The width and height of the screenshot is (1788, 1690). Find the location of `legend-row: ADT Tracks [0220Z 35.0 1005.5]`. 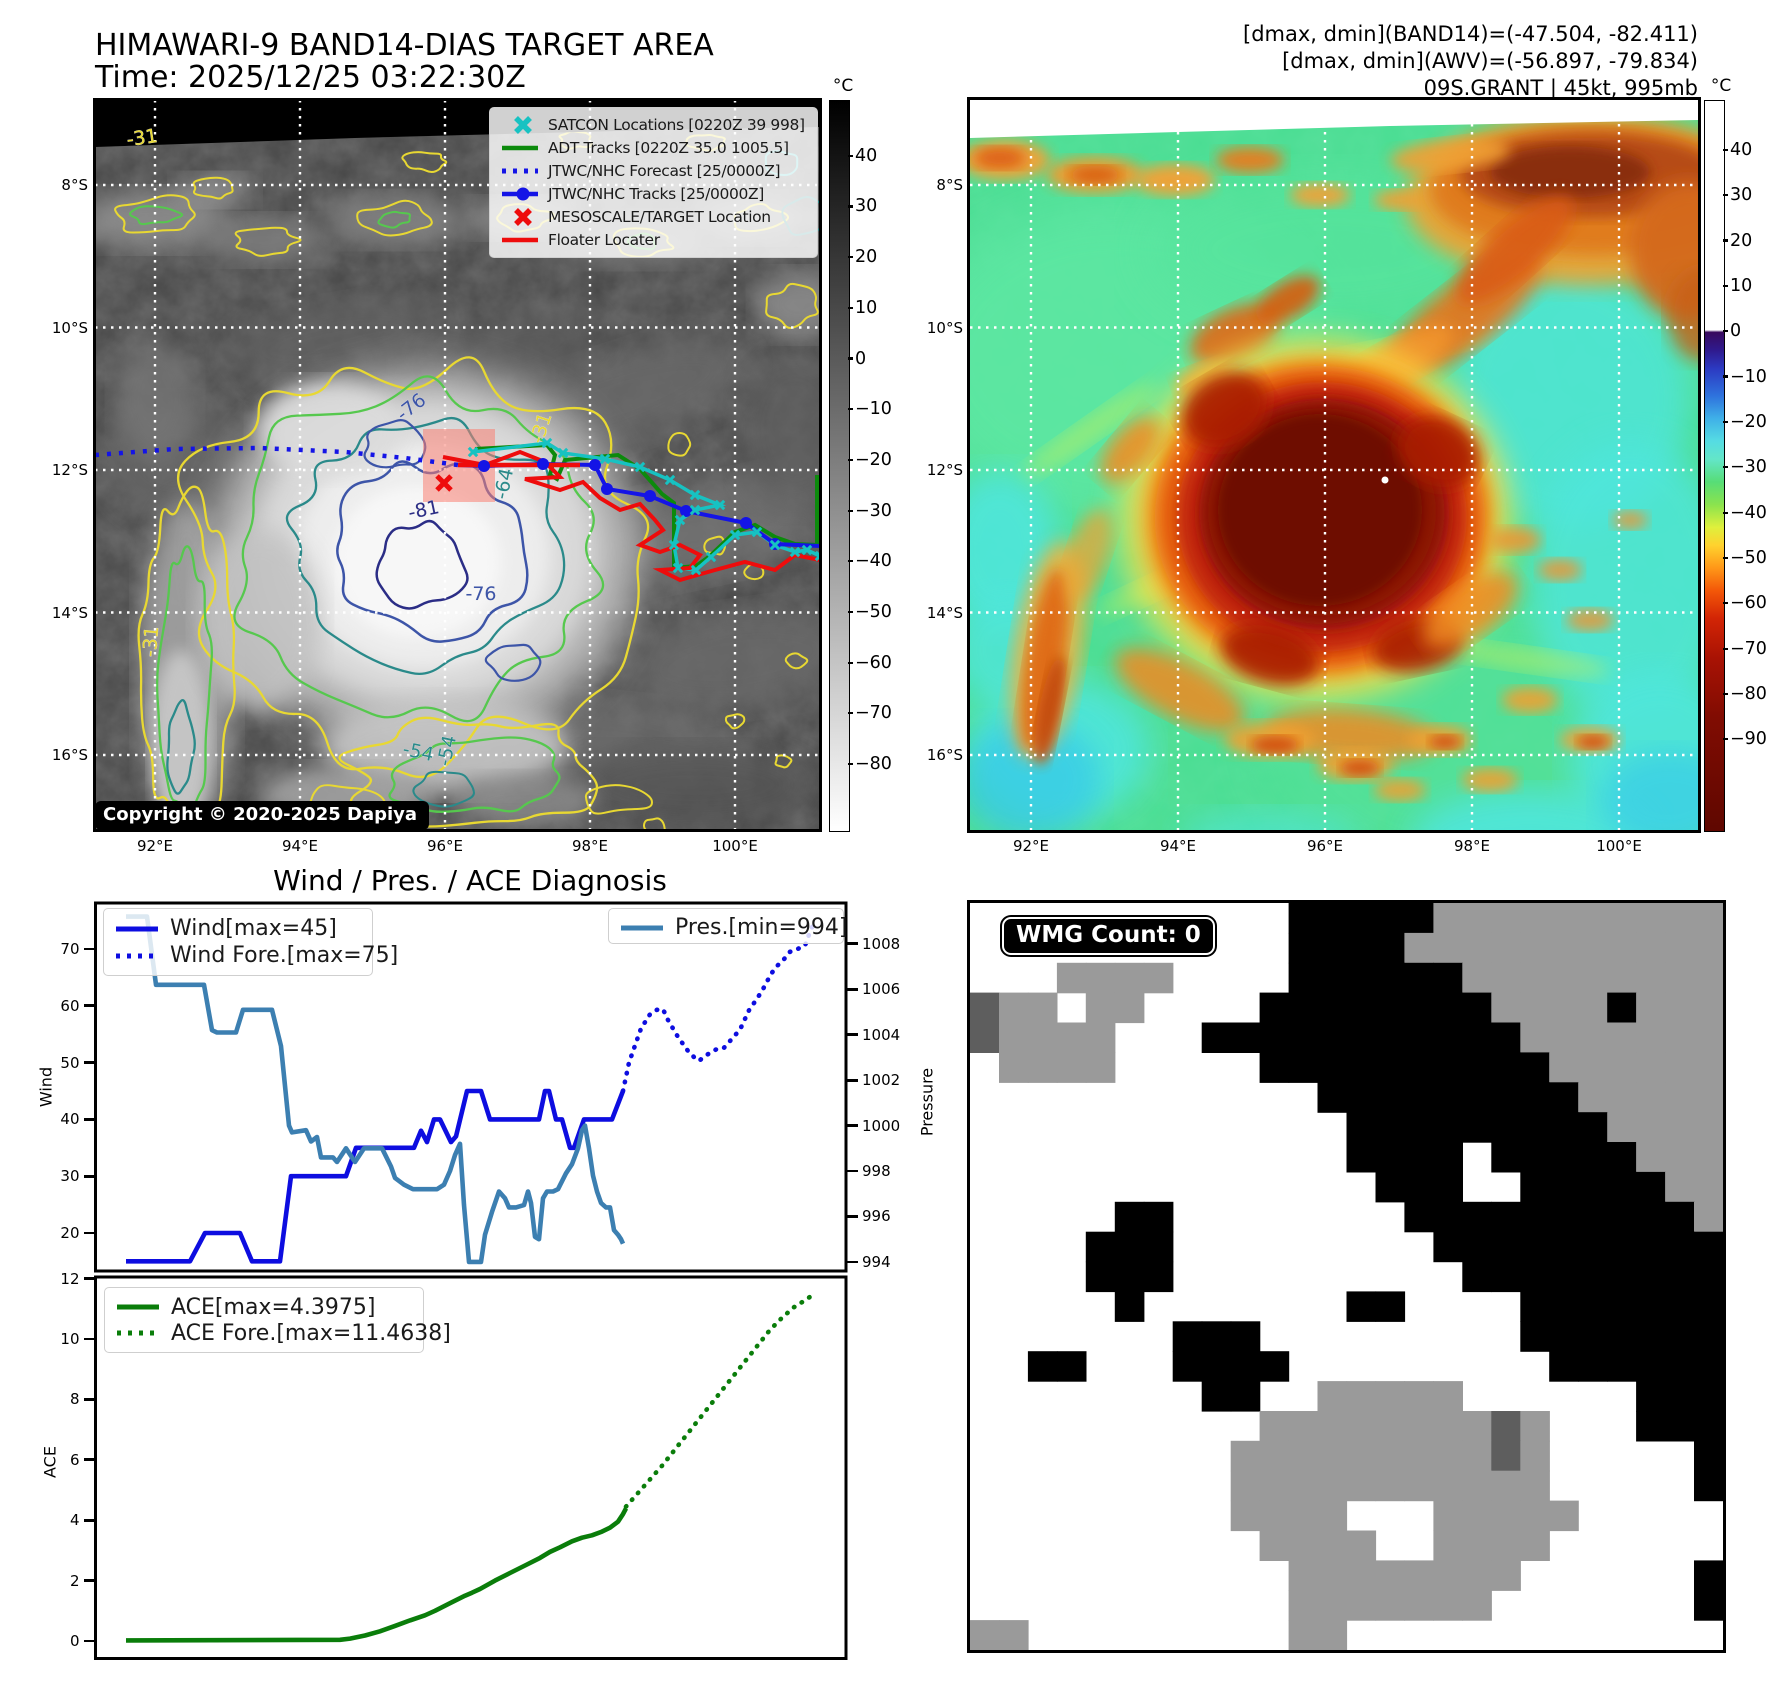

legend-row: ADT Tracks [0220Z 35.0 1005.5] is located at coordinates (652, 148).